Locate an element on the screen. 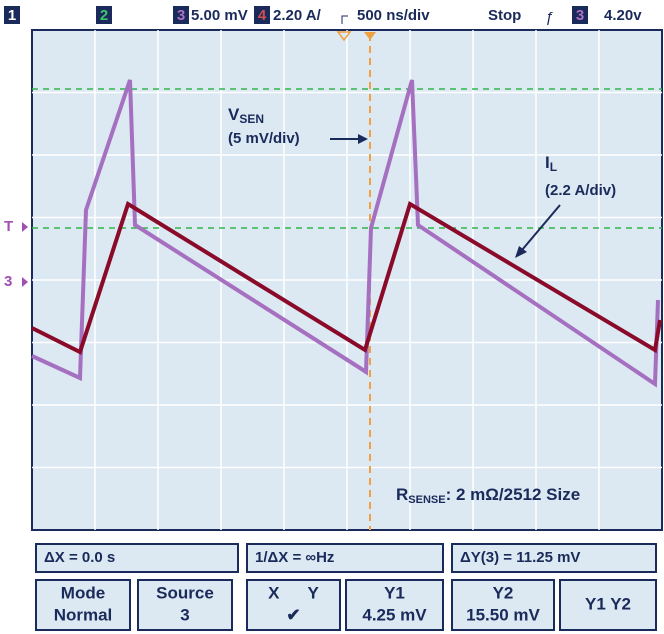 The image size is (664, 634). ch3-label: 3 is located at coordinates (181, 15).